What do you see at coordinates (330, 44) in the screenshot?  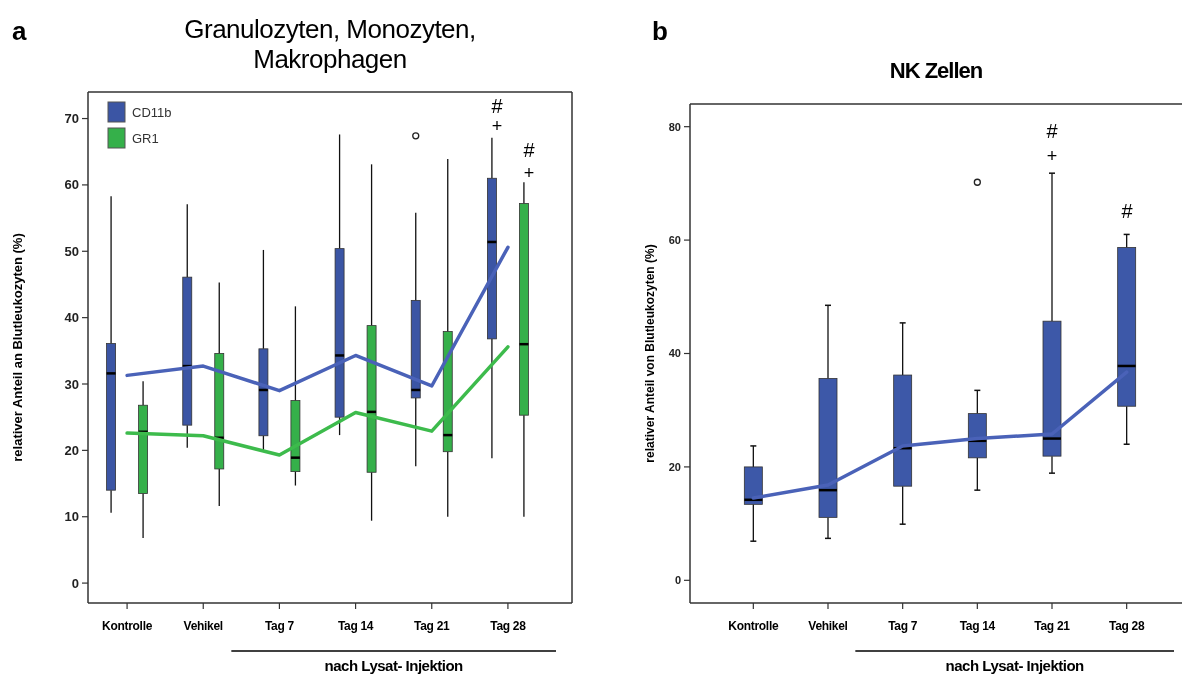 I see `chart-title: Granulozyten, Monozyten, Makrophagen` at bounding box center [330, 44].